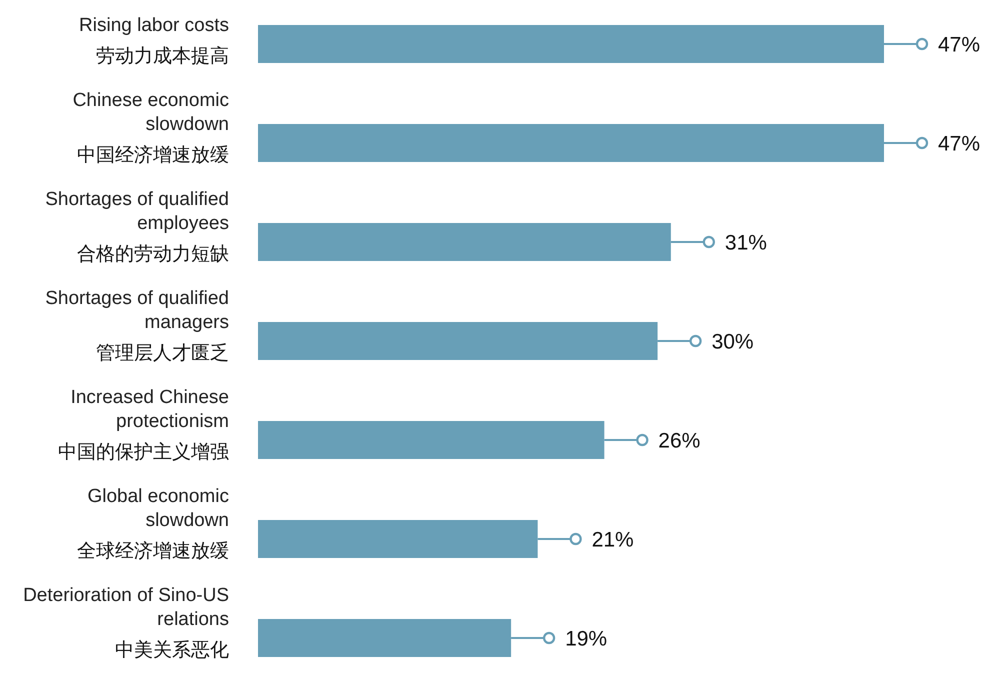 The width and height of the screenshot is (1000, 680). Describe the element at coordinates (613, 540) in the screenshot. I see `data-label: 21%` at that location.